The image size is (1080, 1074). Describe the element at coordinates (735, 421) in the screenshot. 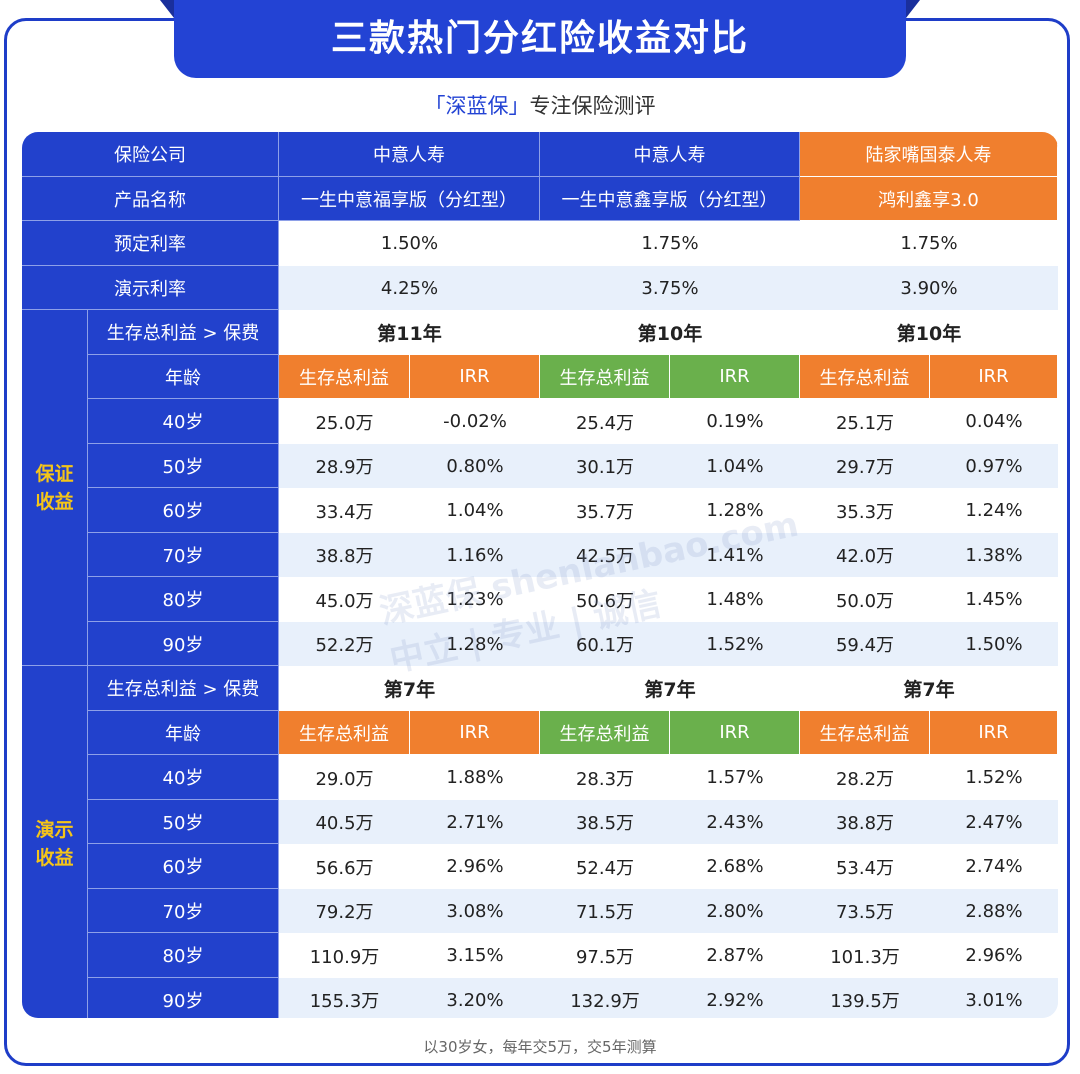

I see `irr-value: 0.19%` at that location.